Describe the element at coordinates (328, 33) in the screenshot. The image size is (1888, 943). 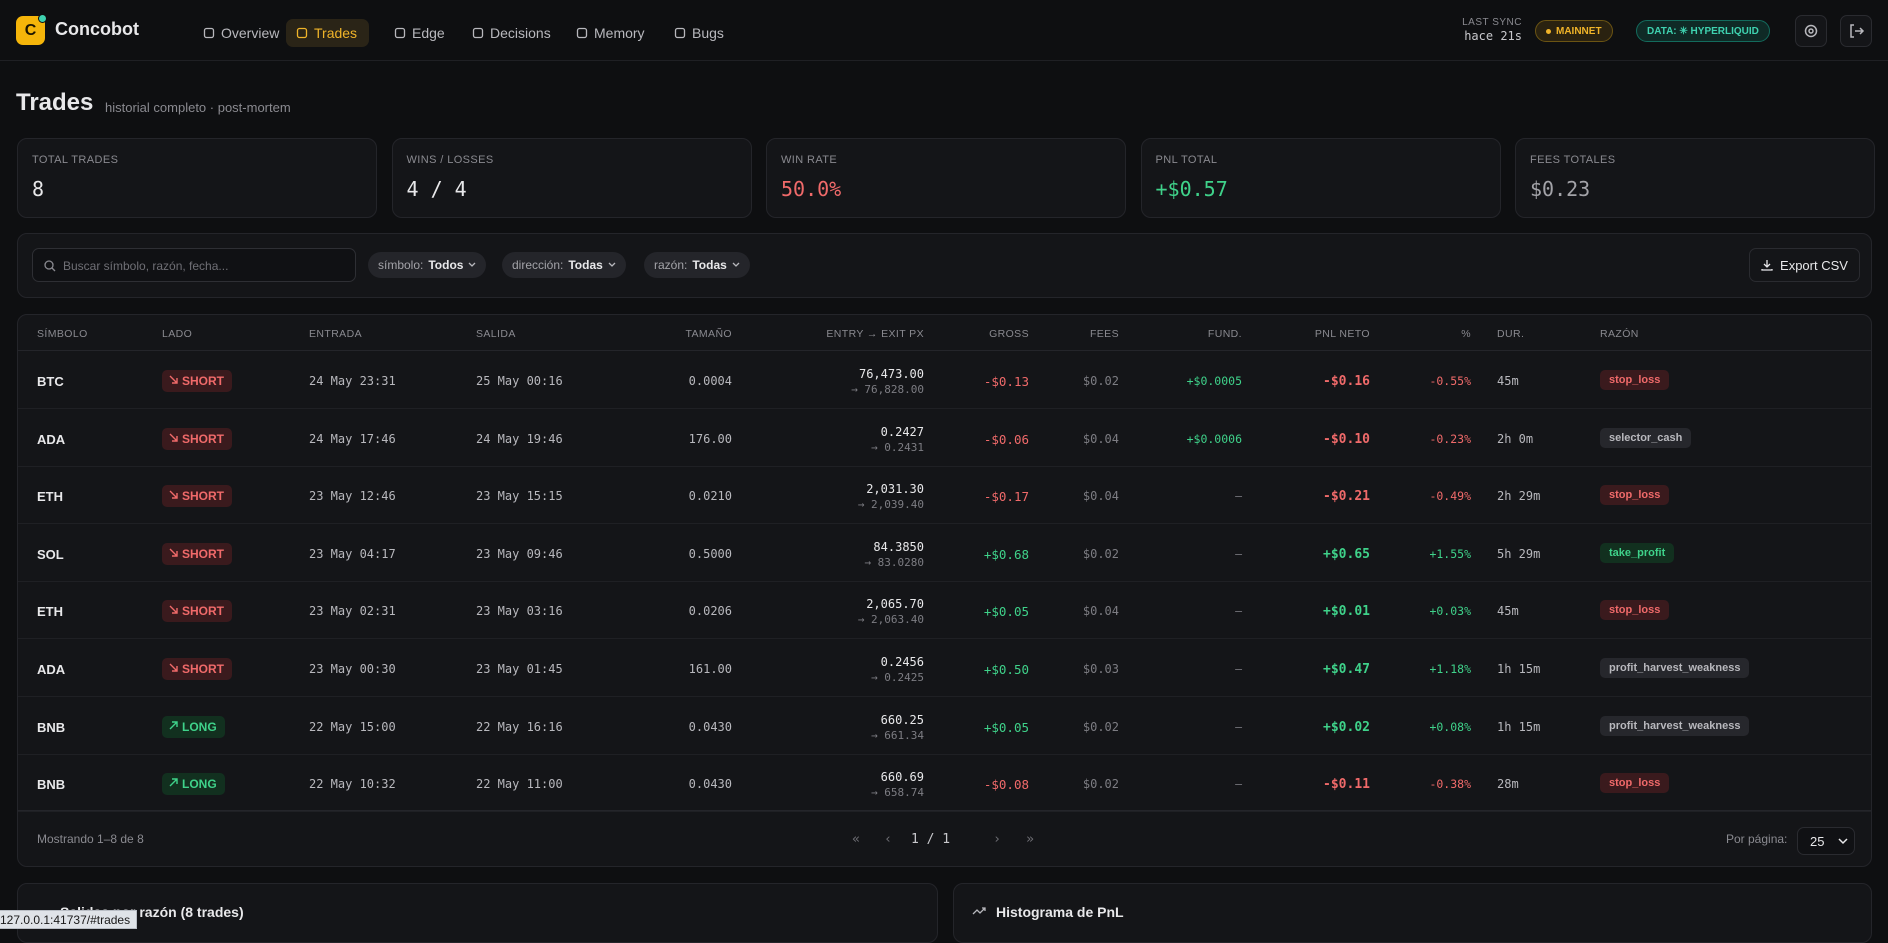
I see `nav-item: Trades` at that location.